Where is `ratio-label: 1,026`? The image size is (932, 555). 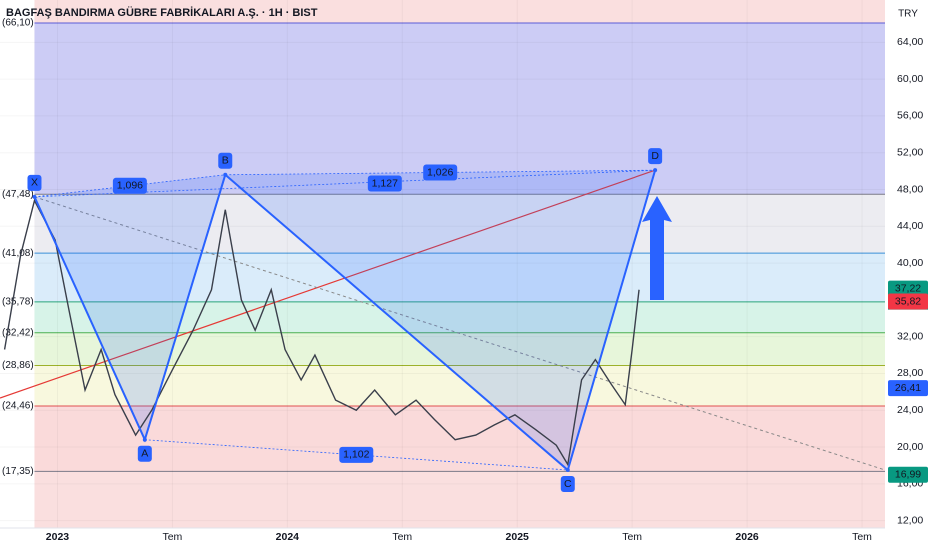
ratio-label: 1,026 is located at coordinates (440, 172).